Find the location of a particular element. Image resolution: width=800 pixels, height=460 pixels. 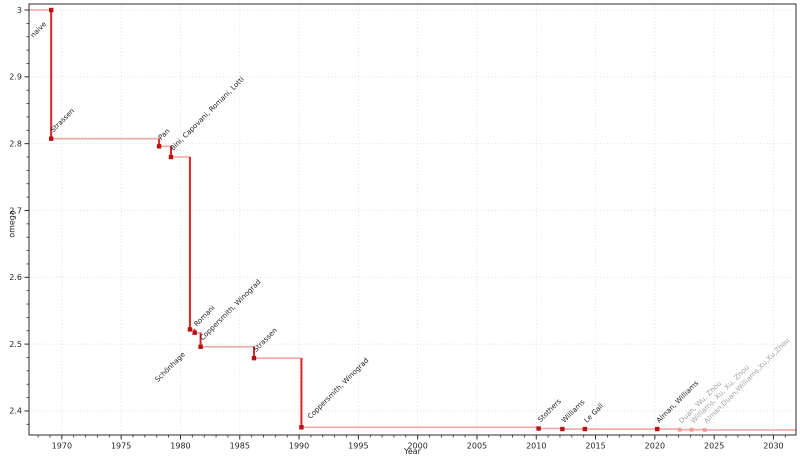

x-tick-label: 2010 is located at coordinates (536, 446).